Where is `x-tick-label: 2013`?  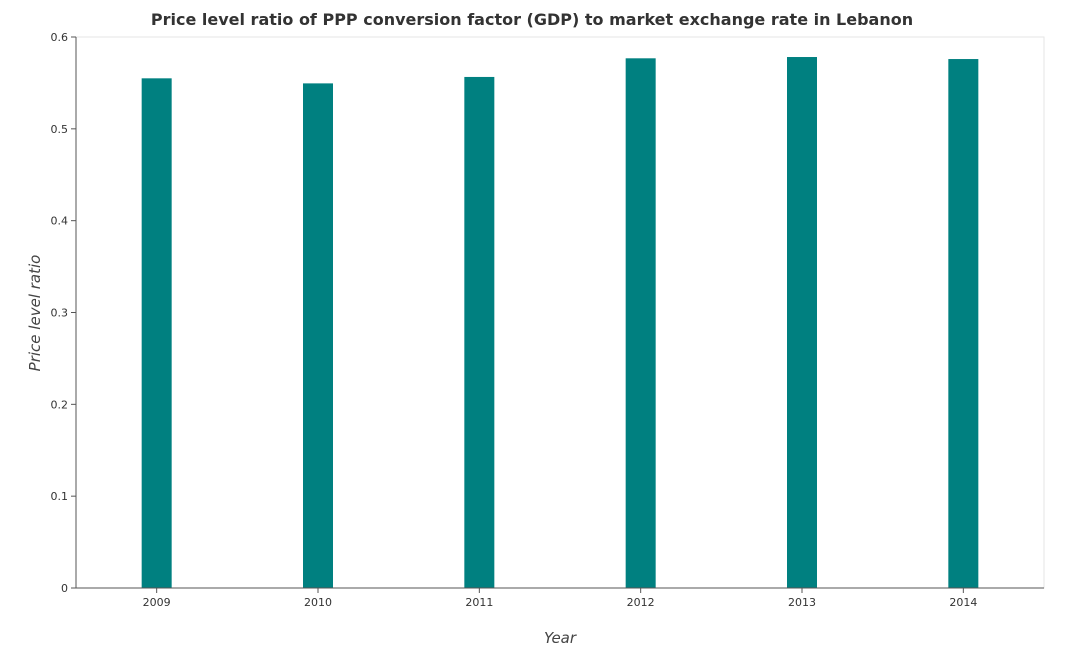 x-tick-label: 2013 is located at coordinates (802, 602).